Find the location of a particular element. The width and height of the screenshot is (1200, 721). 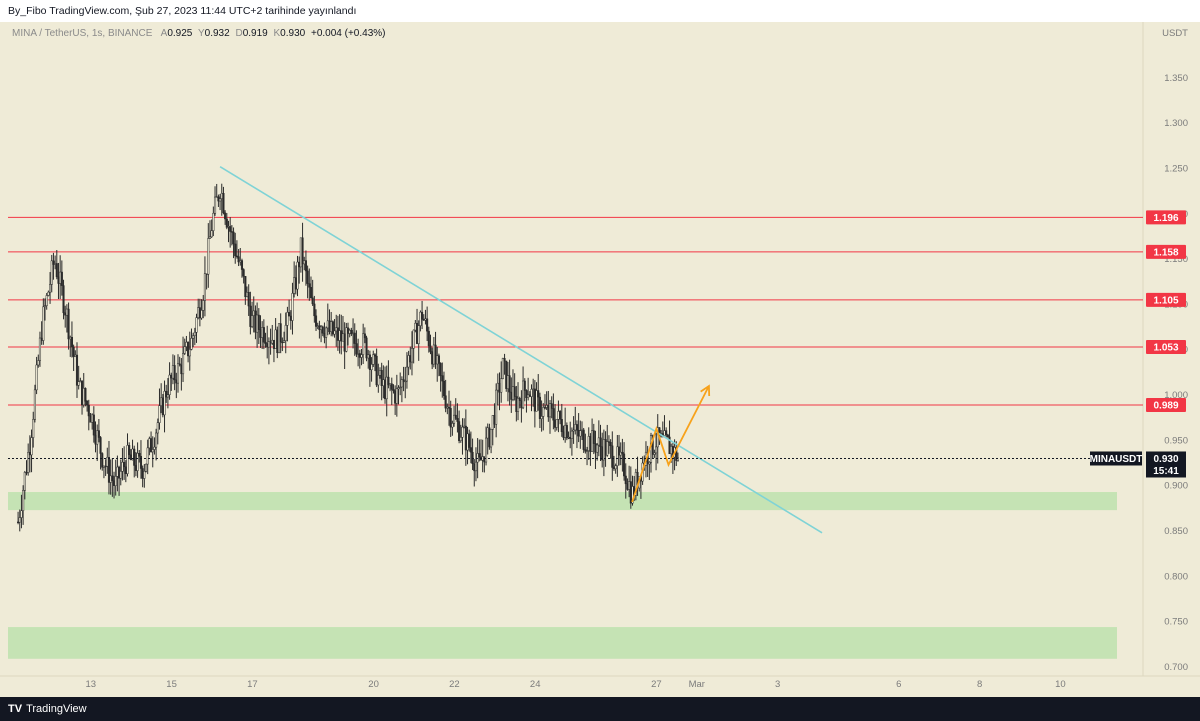

footer-bar: TV TradingView is located at coordinates (600, 709).